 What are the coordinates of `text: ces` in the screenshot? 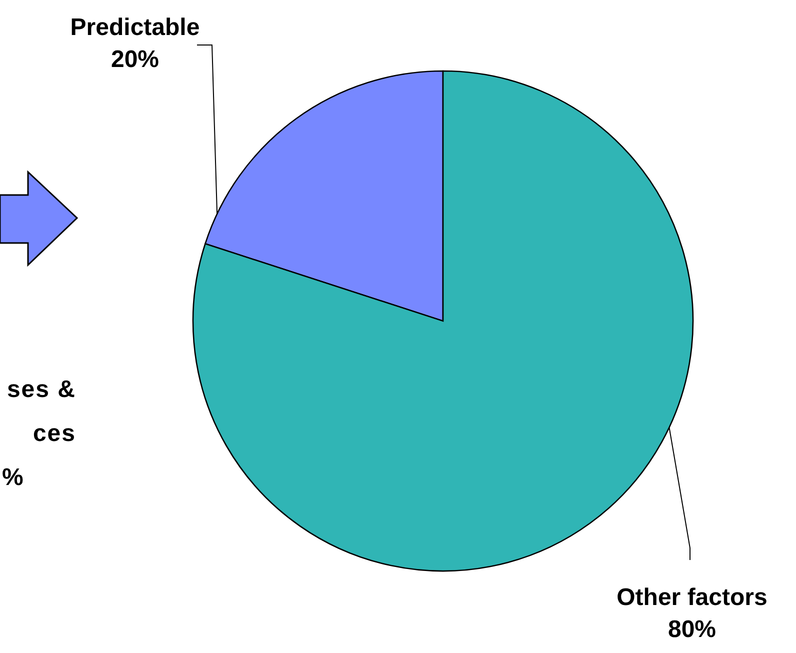 It's located at (54, 433).